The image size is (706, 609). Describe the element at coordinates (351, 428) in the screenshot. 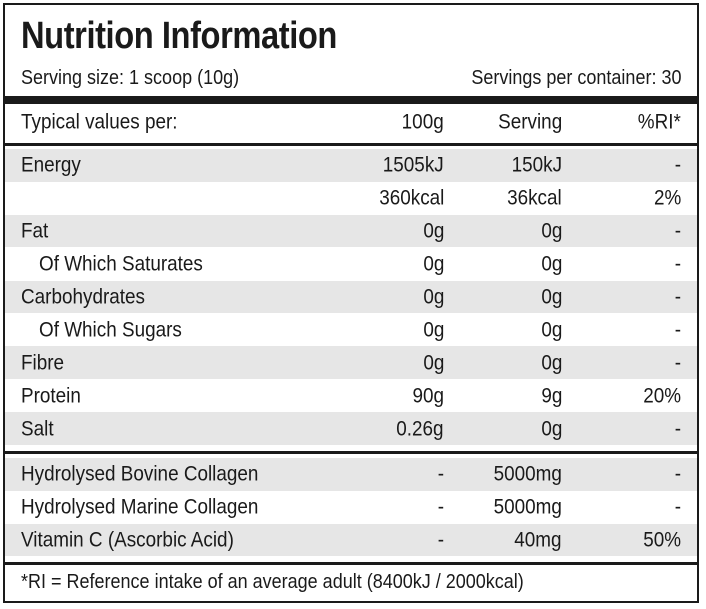

I see `table-row: Salt 0.26g 0g -` at that location.